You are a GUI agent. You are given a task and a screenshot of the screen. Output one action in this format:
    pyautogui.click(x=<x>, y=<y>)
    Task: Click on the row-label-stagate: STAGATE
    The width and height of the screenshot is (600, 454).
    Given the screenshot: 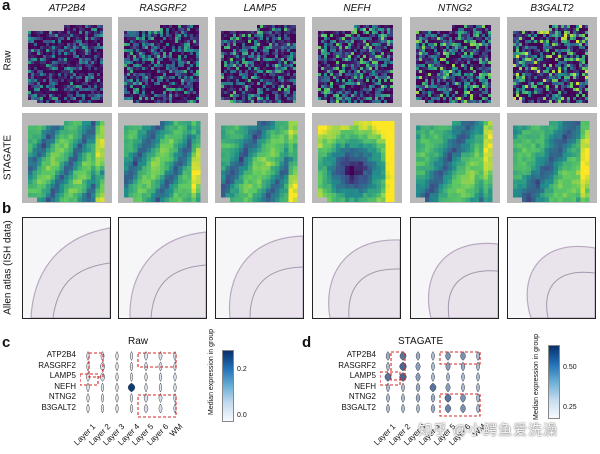 What is the action you would take?
    pyautogui.click(x=8, y=157)
    